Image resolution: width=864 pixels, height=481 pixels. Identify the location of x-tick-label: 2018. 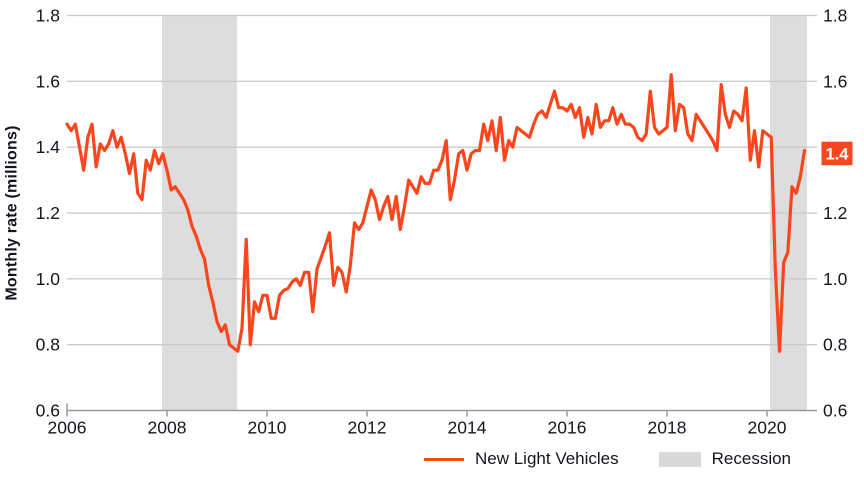
(667, 428).